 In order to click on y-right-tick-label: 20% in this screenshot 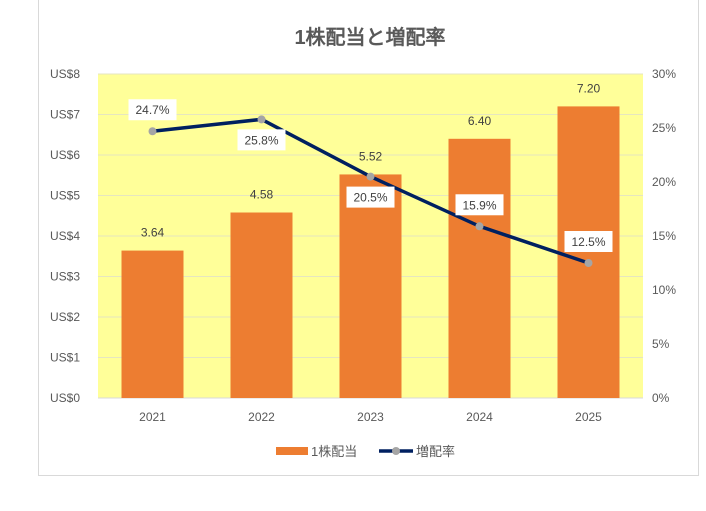, I will do `click(664, 182)`.